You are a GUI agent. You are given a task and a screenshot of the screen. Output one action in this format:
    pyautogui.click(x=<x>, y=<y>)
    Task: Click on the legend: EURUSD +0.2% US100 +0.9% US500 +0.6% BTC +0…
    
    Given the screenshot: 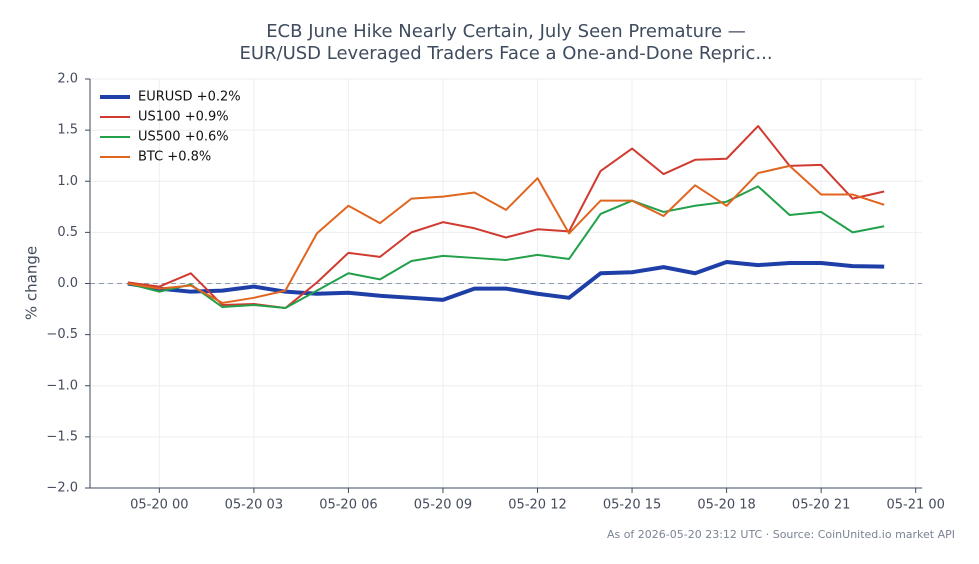 What is the action you would take?
    pyautogui.click(x=170, y=127)
    